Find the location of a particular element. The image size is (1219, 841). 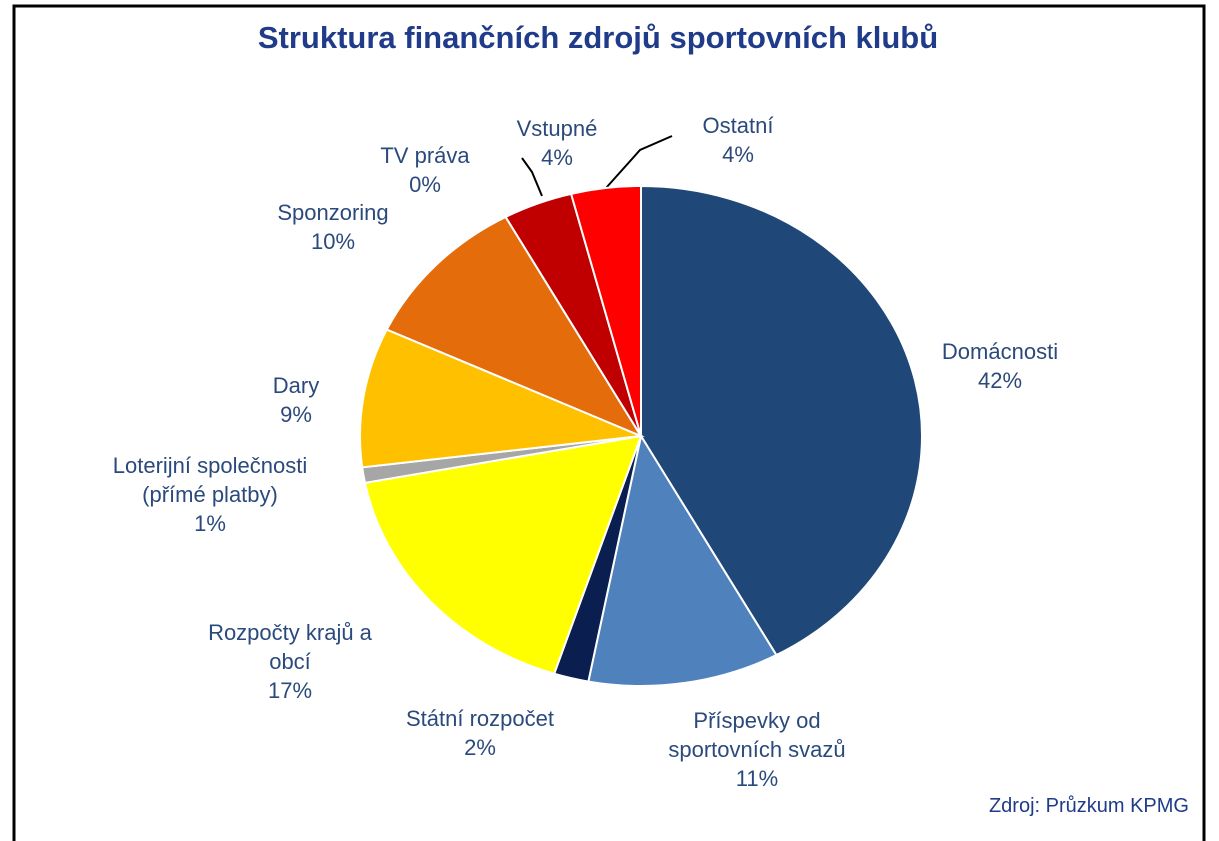

slice-value-label: 42% is located at coordinates (1000, 380).